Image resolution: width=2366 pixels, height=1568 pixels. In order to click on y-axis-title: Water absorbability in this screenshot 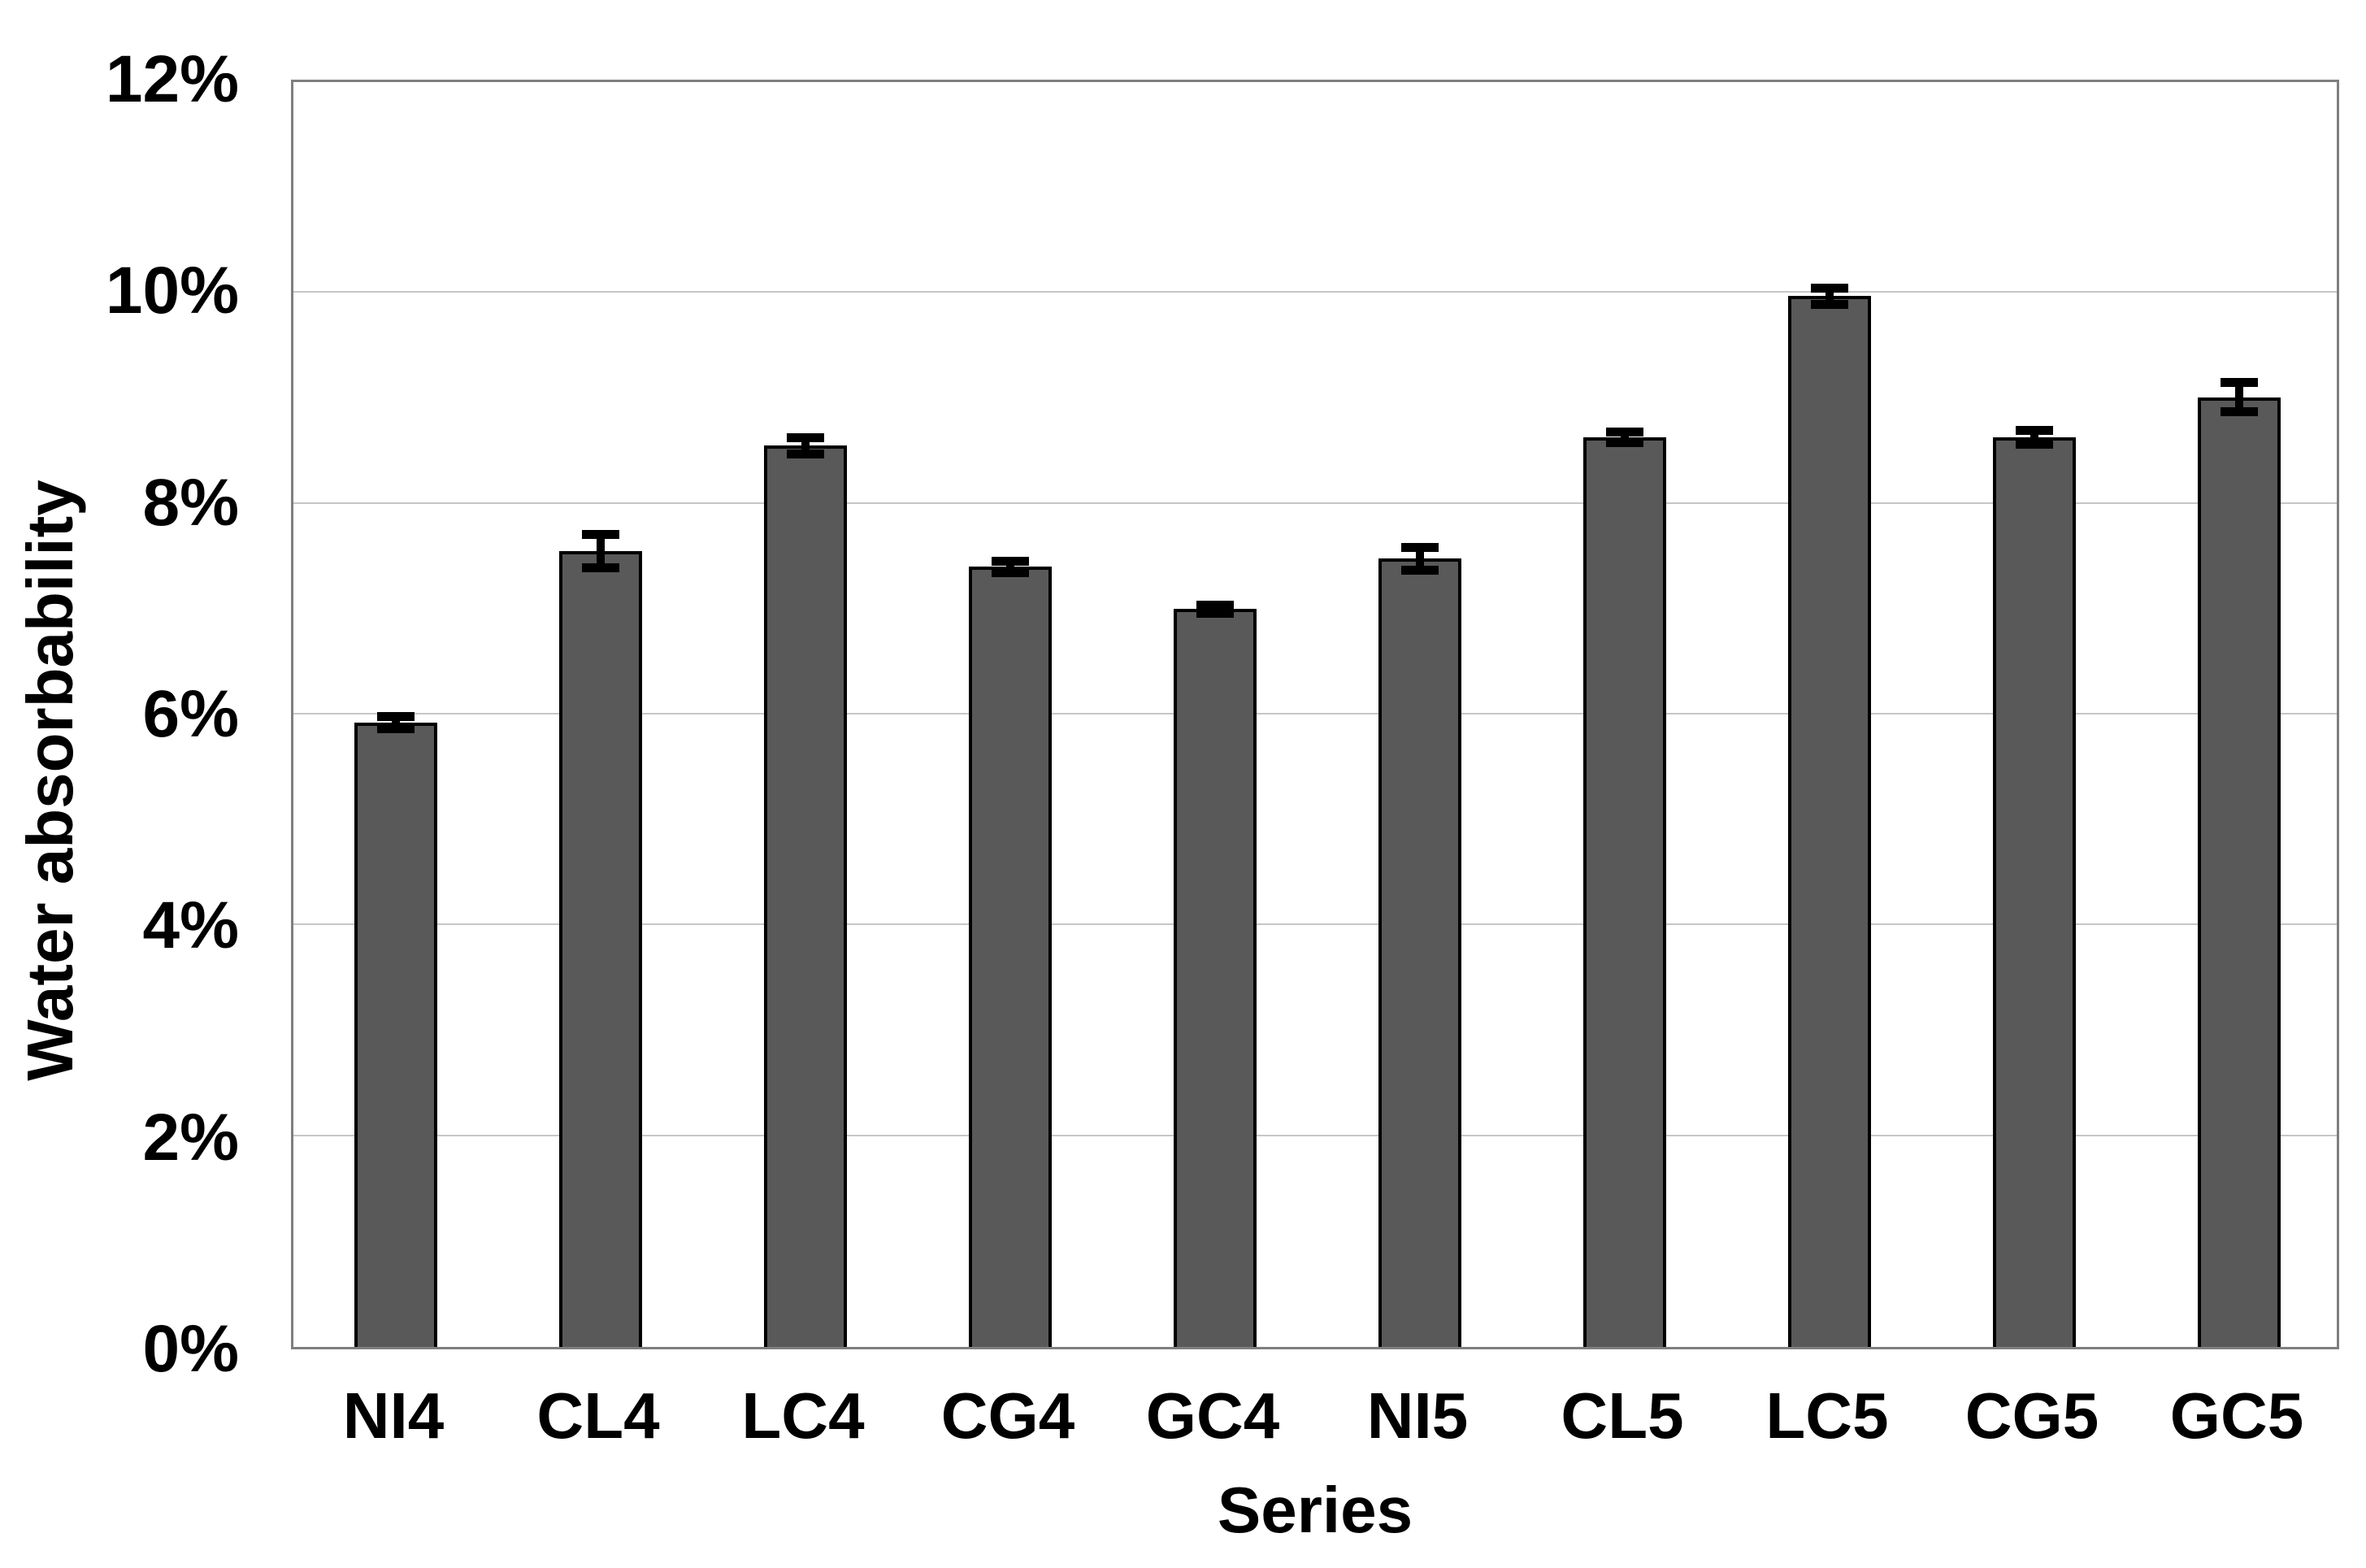, I will do `click(50, 780)`.